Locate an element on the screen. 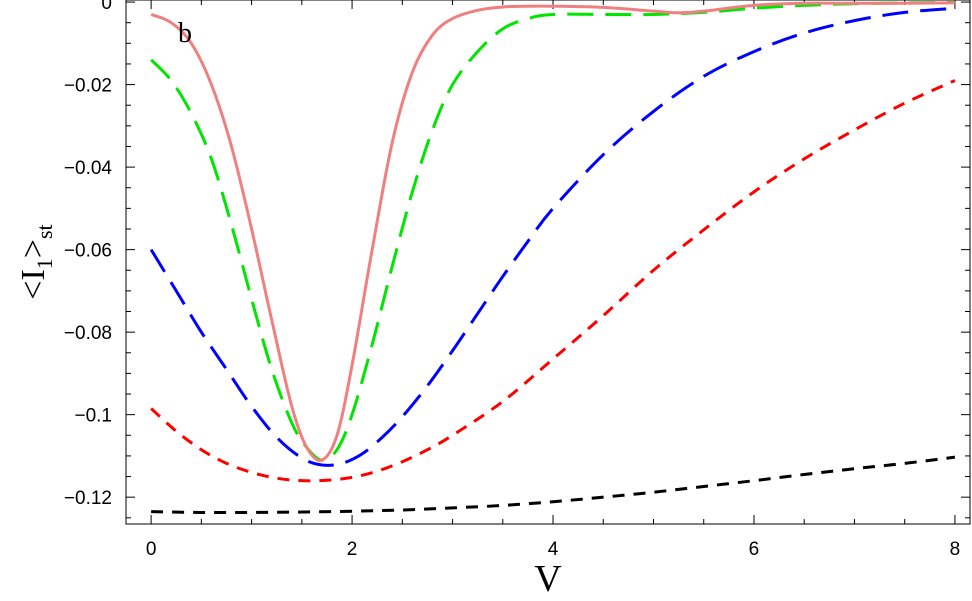 This screenshot has height=601, width=972. x-tick-label: 8 is located at coordinates (955, 549).